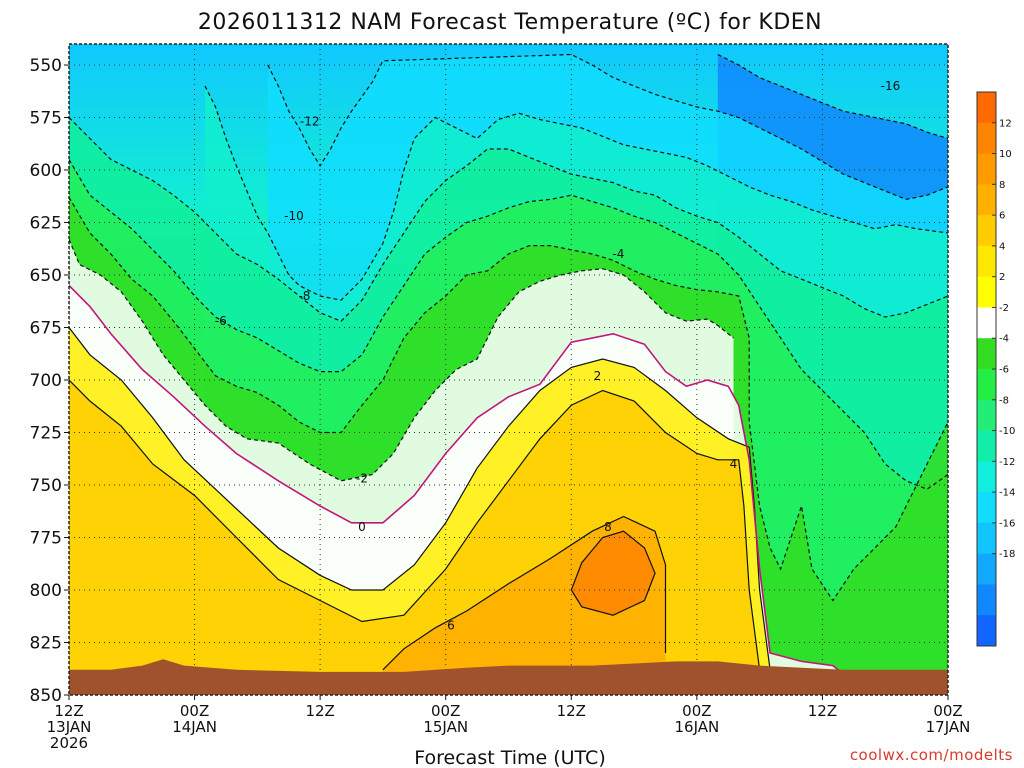 Image resolution: width=1024 pixels, height=768 pixels. I want to click on credit-link: coolwx.com/modelts, so click(931, 755).